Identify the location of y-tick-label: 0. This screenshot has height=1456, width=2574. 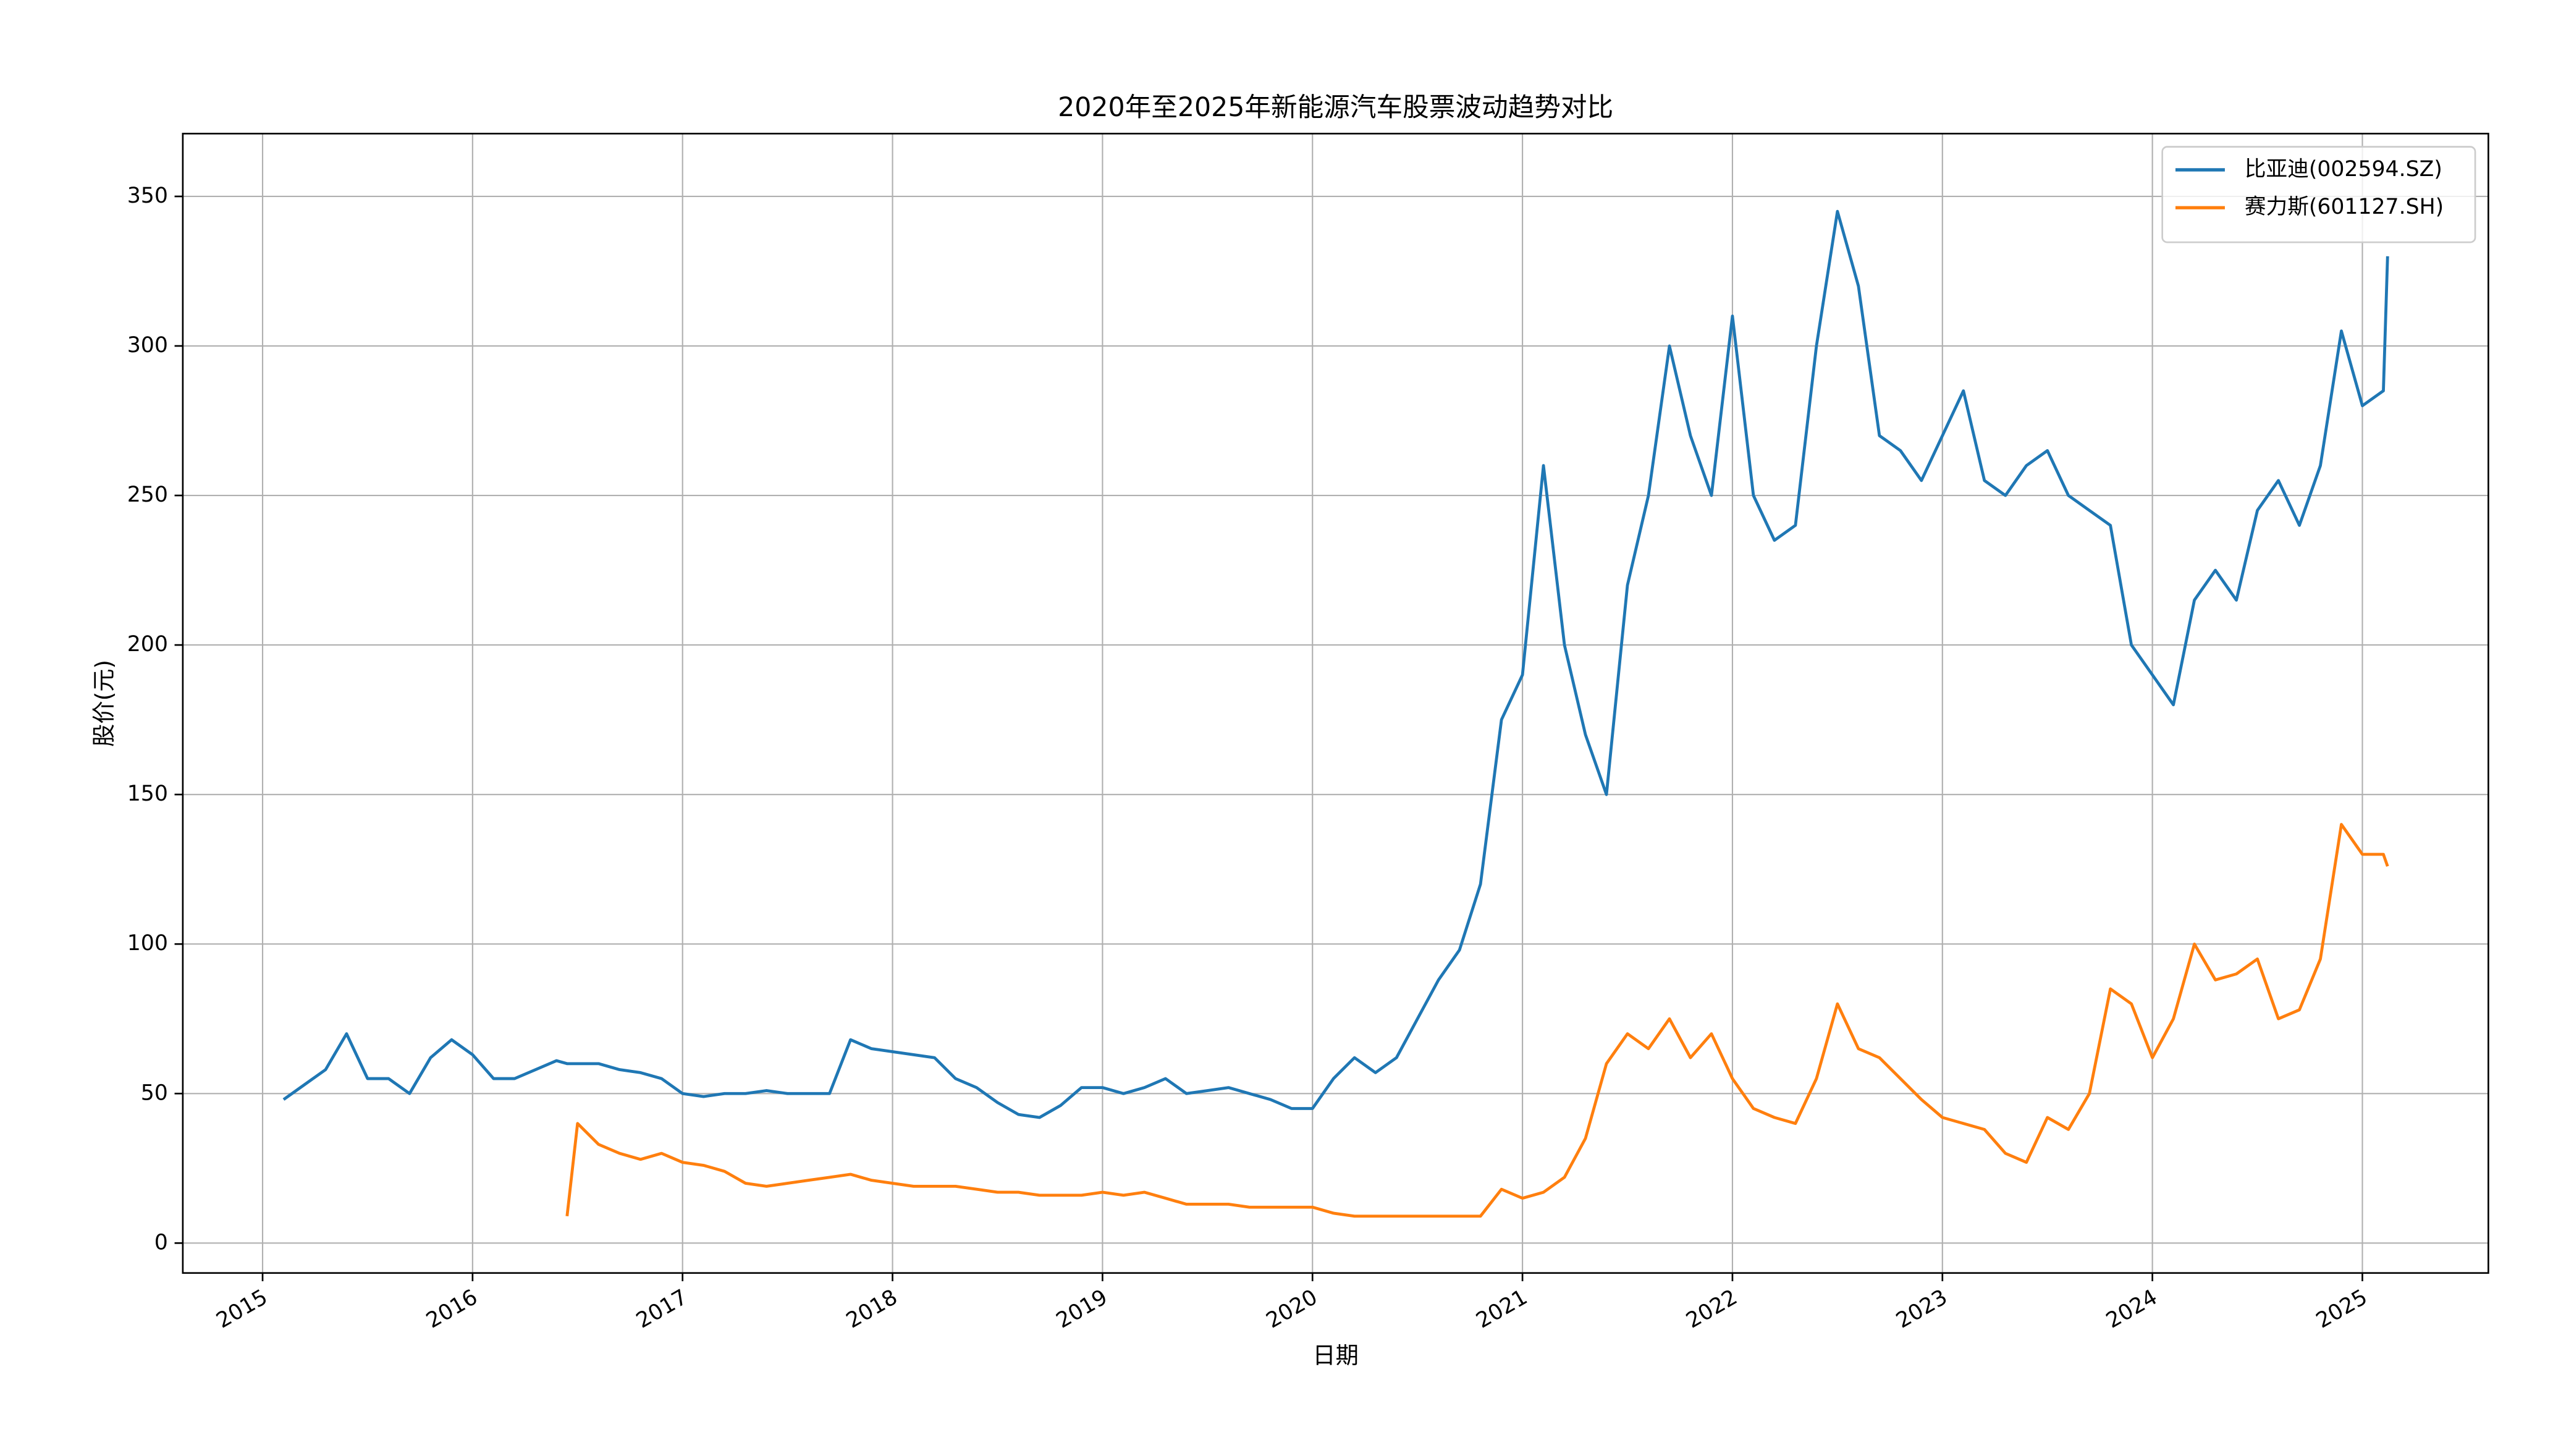
(161, 1243).